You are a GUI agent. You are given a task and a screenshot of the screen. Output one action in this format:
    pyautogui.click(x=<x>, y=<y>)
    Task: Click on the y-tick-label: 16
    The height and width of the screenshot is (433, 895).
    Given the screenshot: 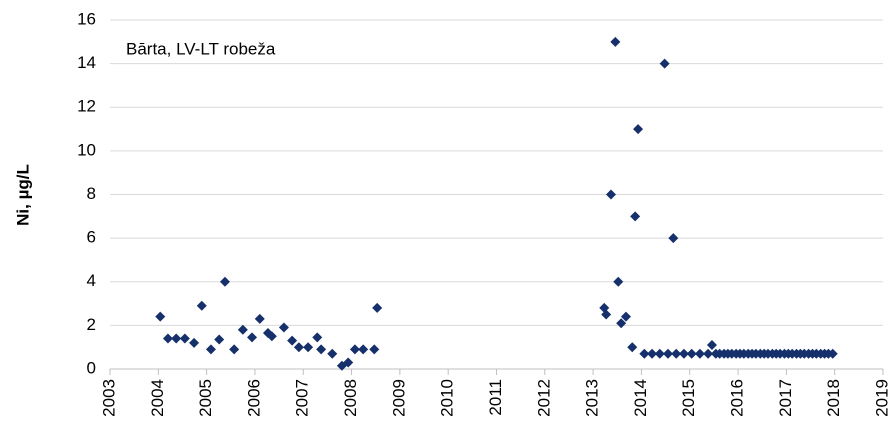 What is the action you would take?
    pyautogui.click(x=86, y=18)
    